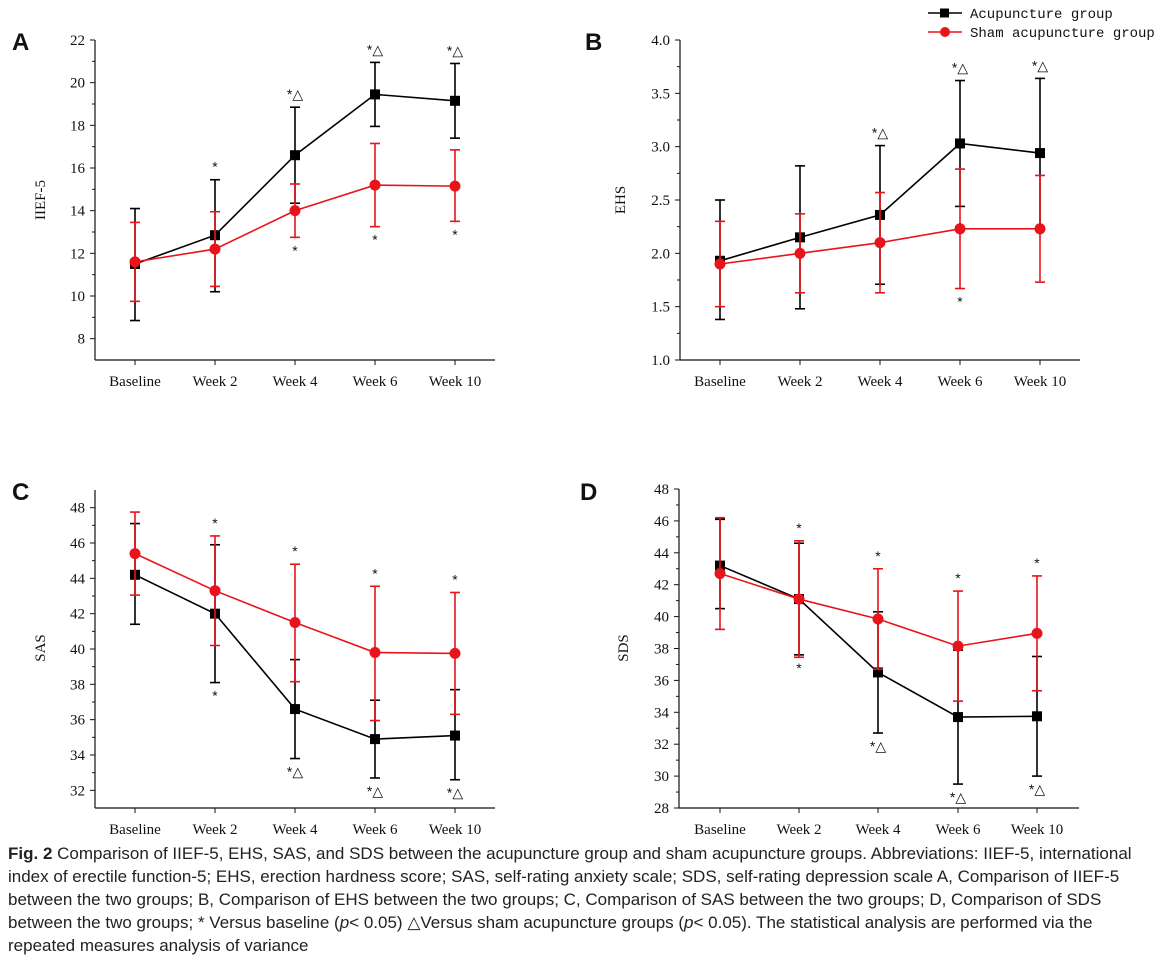 The height and width of the screenshot is (964, 1164). Describe the element at coordinates (414, 922) in the screenshot. I see `caption-triangle-symbol: △` at that location.